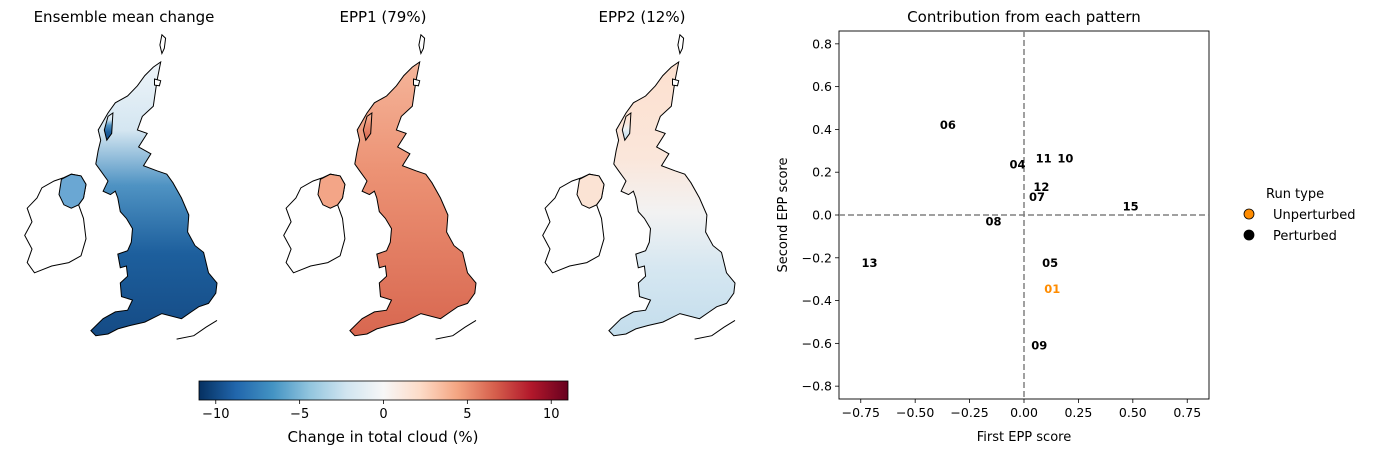 This screenshot has width=1376, height=458. I want to click on point-label: 11, so click(1044, 158).